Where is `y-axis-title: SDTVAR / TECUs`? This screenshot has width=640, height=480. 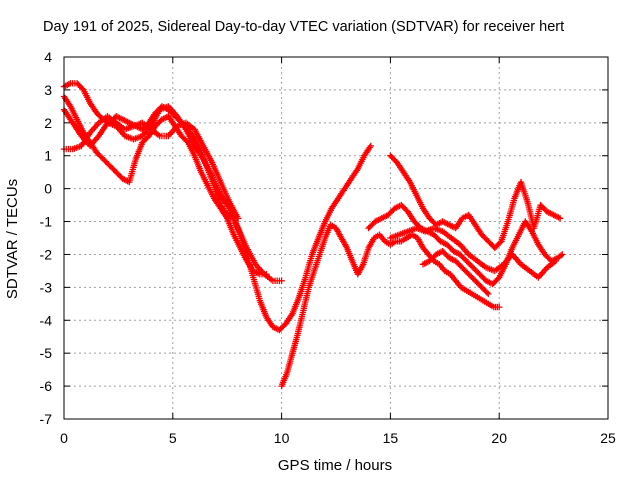
y-axis-title: SDTVAR / TECUs is located at coordinates (12, 239).